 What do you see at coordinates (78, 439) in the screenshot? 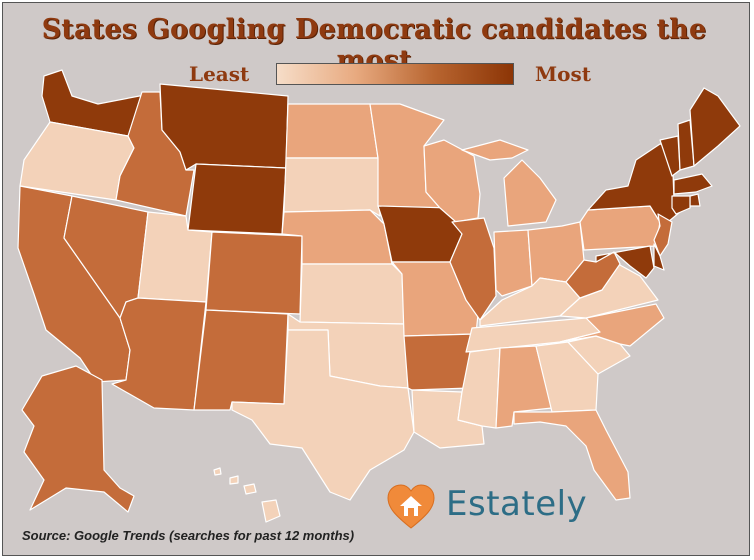
I see `state-alaska` at bounding box center [78, 439].